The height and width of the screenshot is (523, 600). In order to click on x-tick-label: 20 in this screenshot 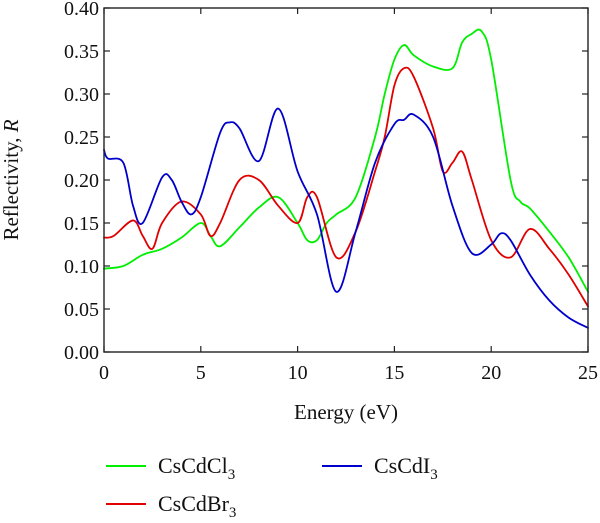, I will do `click(491, 373)`.